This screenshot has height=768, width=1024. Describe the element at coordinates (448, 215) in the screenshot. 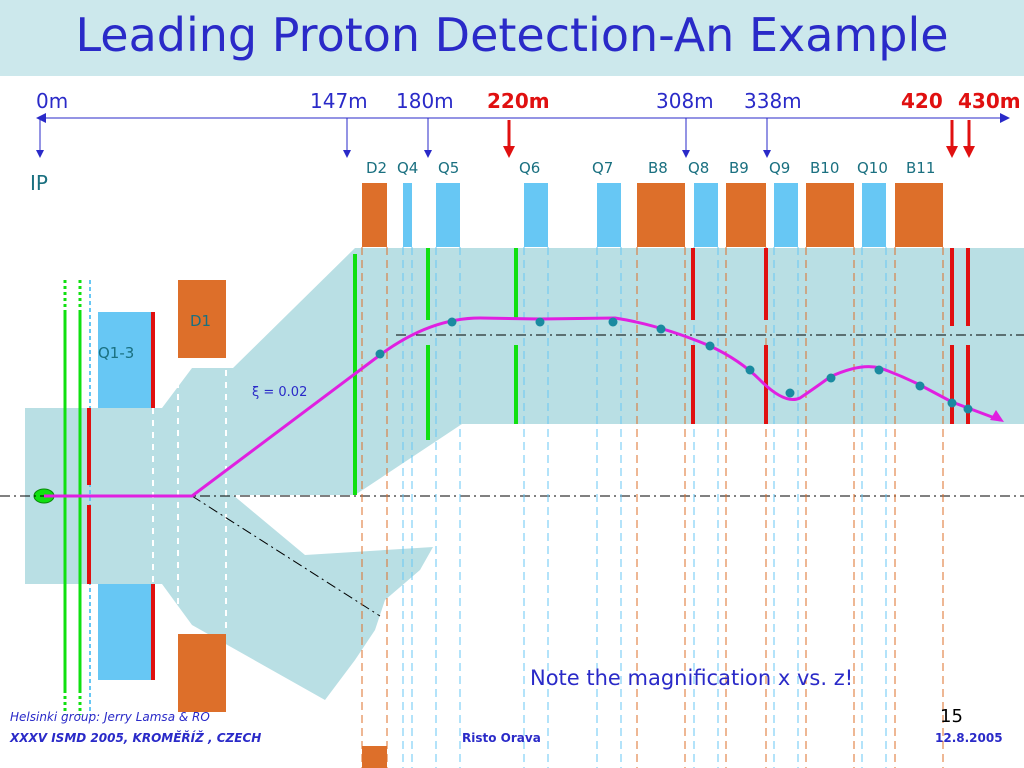

I see `magnet-q5` at that location.